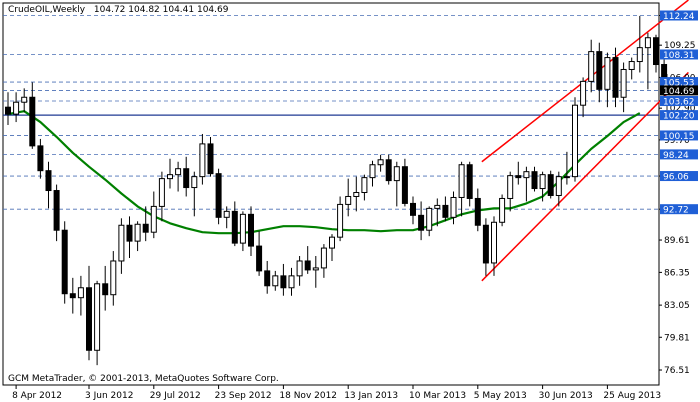  I want to click on x-tick-label-6: 10 Mar 2013, so click(437, 396).